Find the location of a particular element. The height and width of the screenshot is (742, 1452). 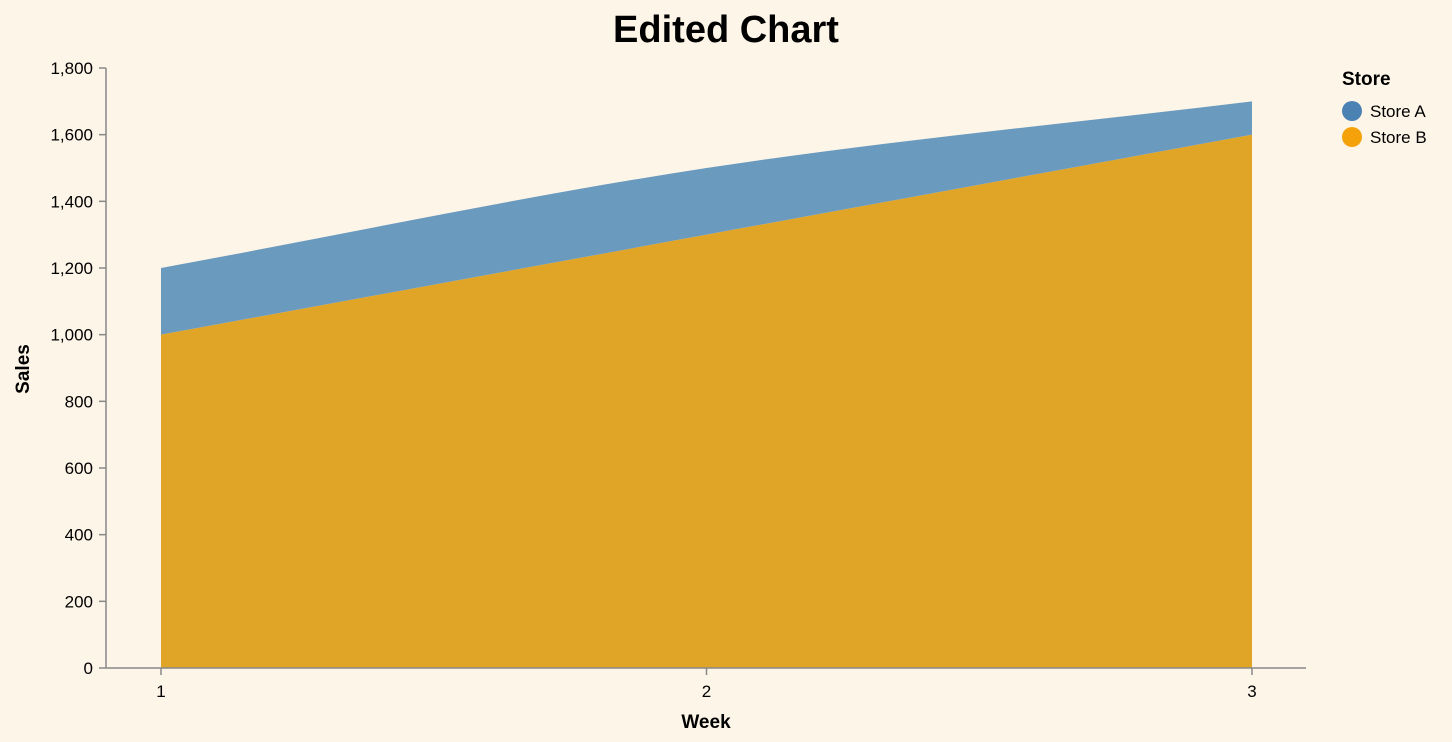

x-tick-label: 3 is located at coordinates (1251, 691).